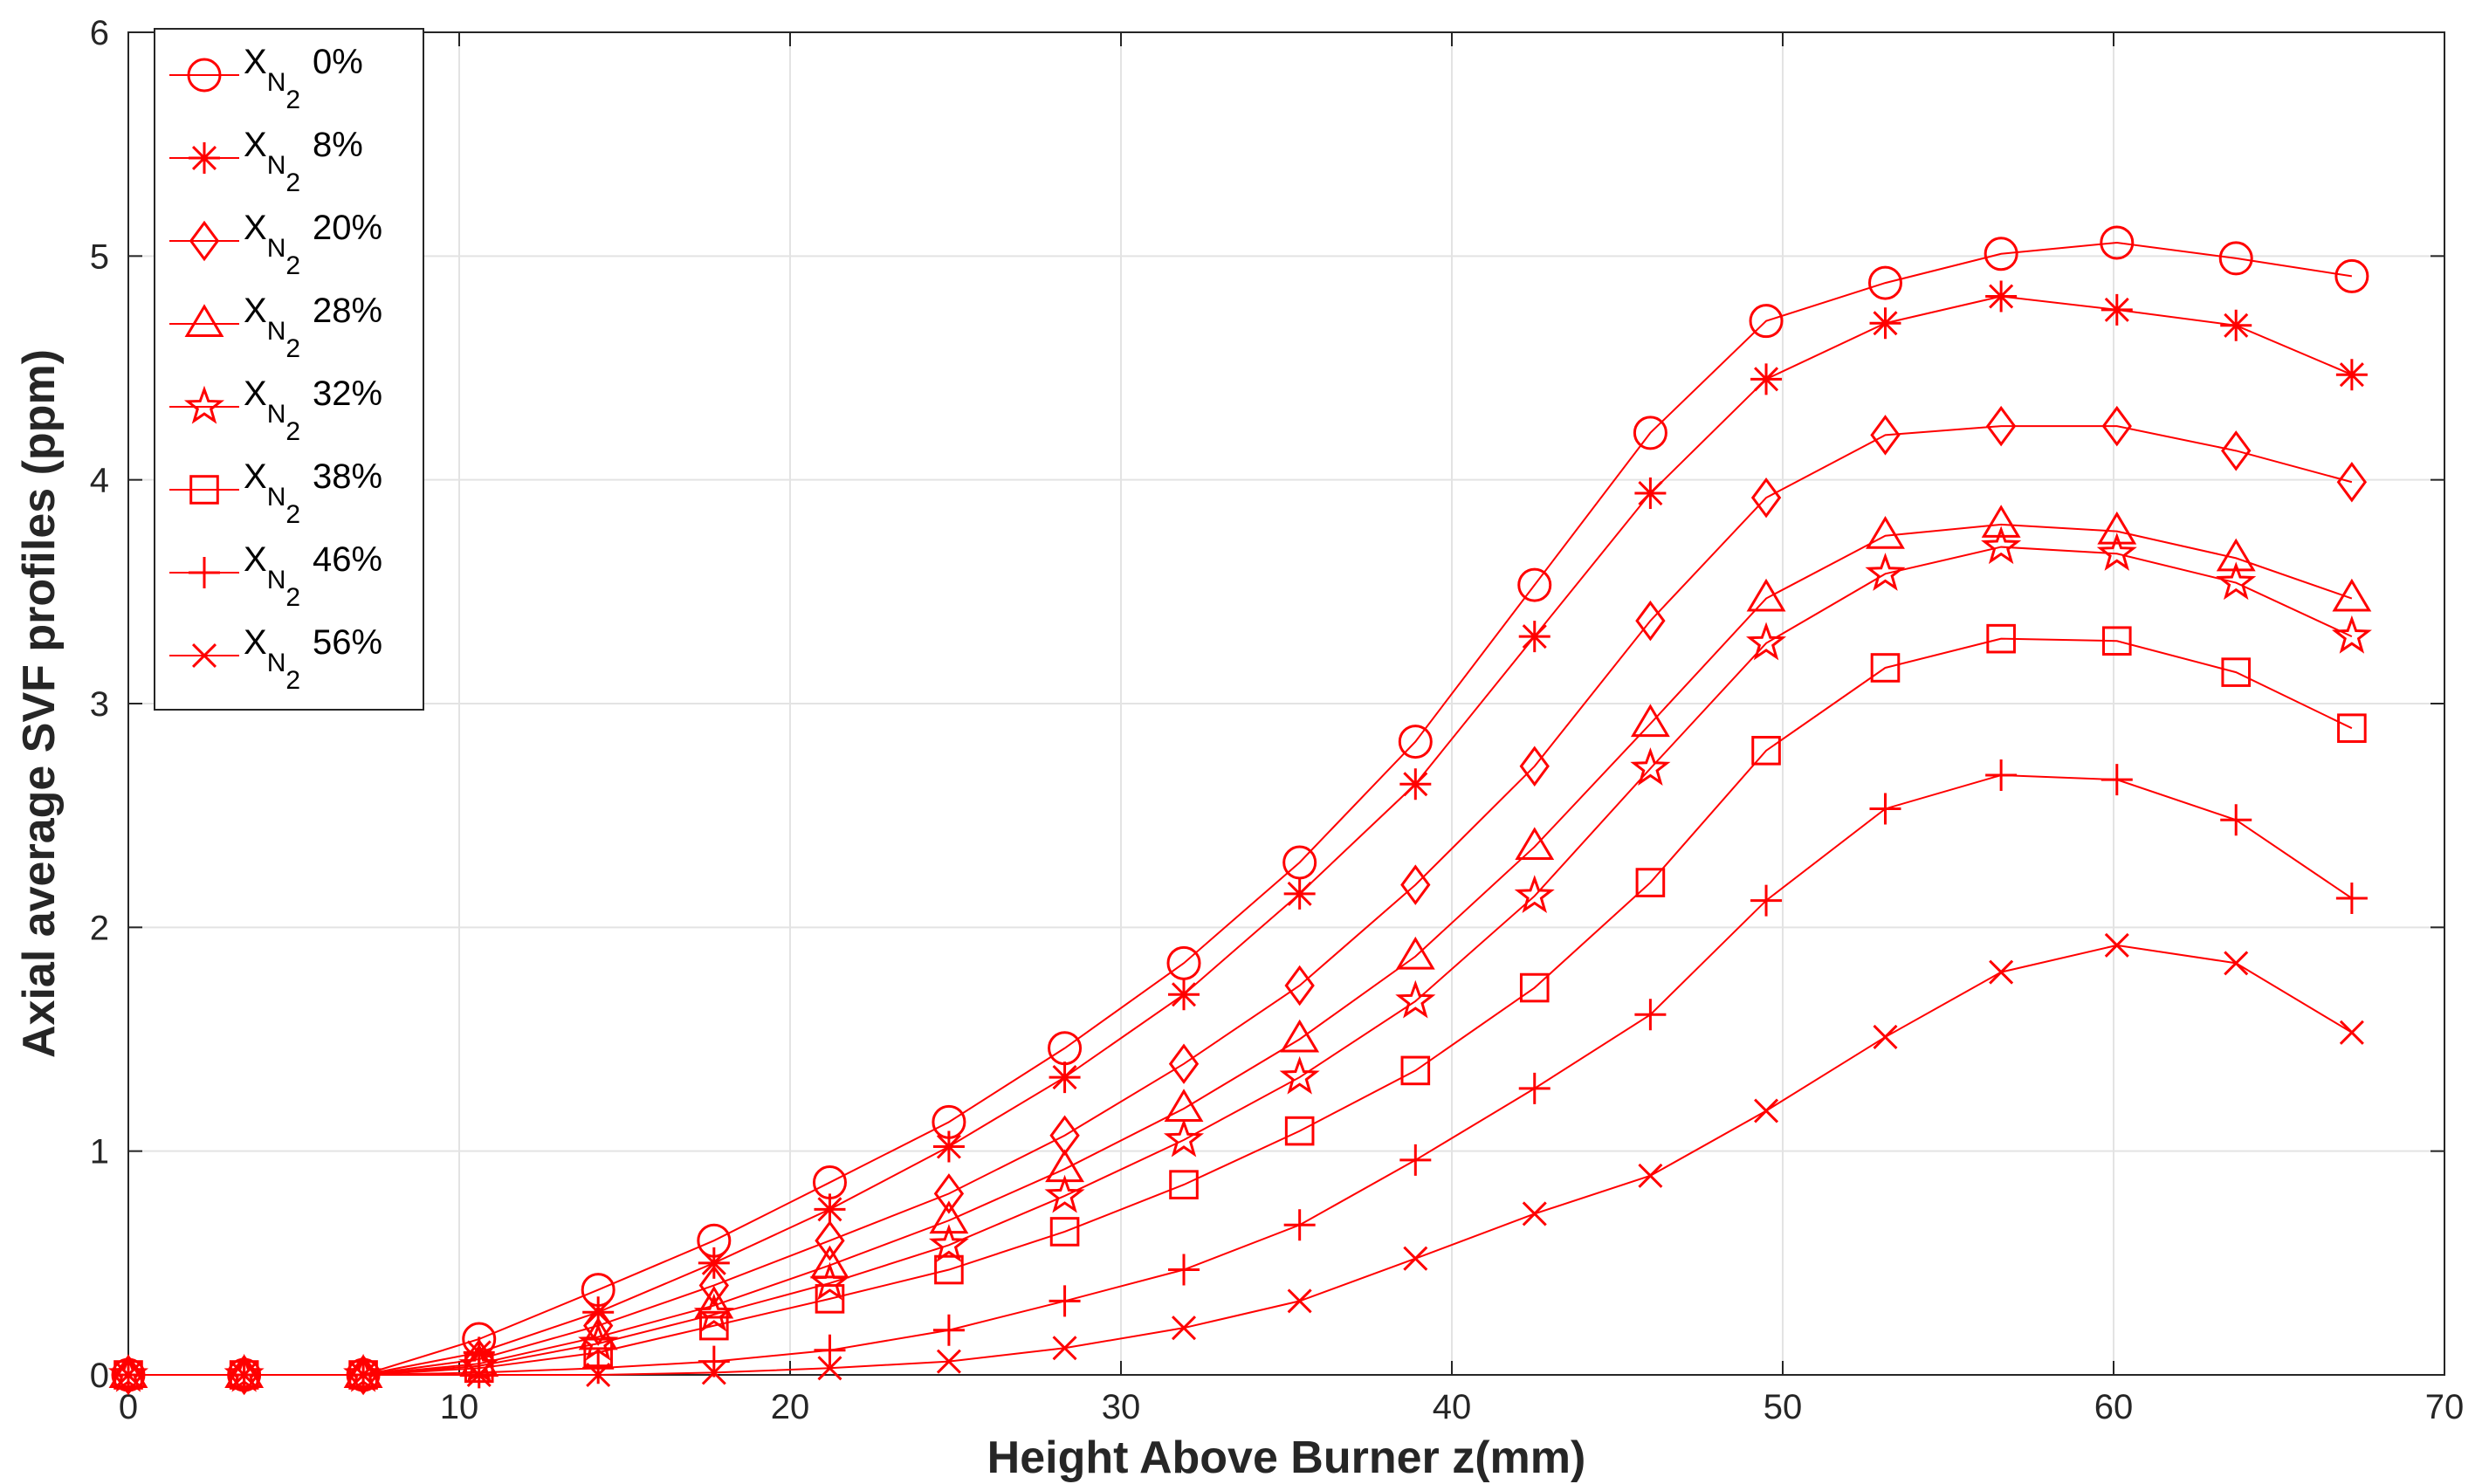 Image resolution: width=2489 pixels, height=1484 pixels. What do you see at coordinates (338, 145) in the screenshot?
I see `legend-percent: 8%` at bounding box center [338, 145].